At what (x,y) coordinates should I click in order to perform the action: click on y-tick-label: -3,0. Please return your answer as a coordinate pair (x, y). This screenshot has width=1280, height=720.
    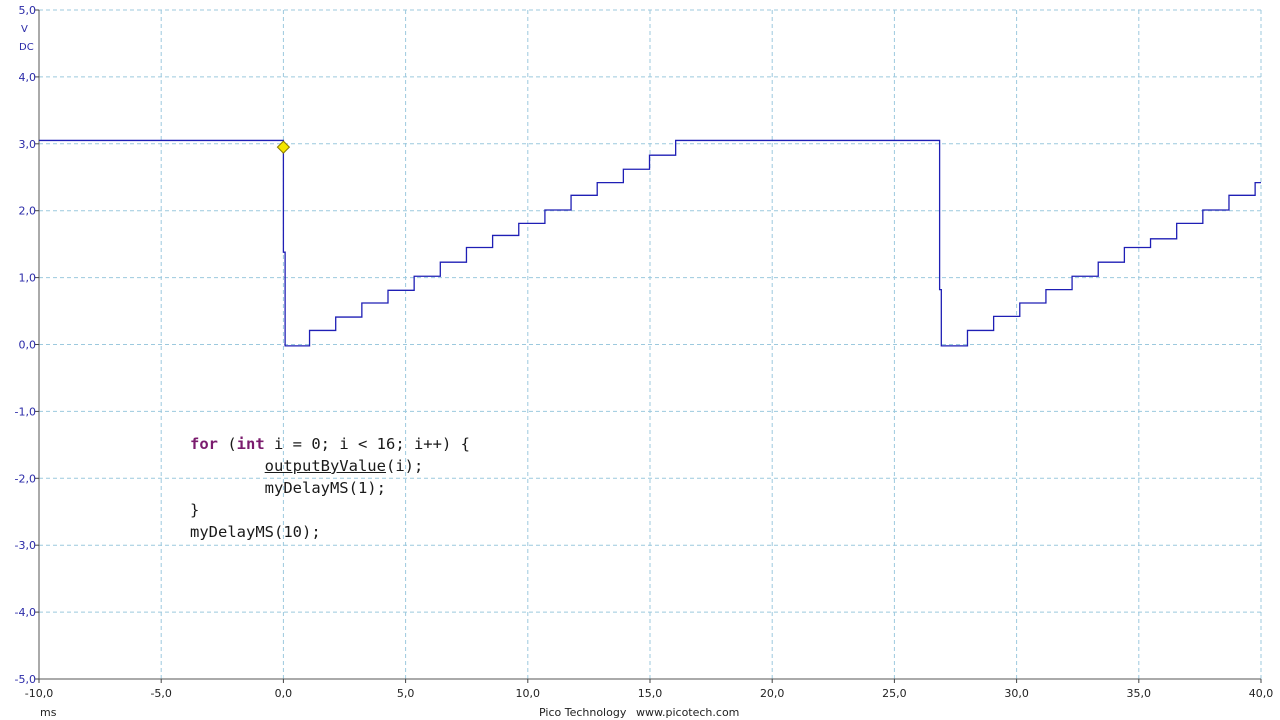
    Looking at the image, I should click on (25, 545).